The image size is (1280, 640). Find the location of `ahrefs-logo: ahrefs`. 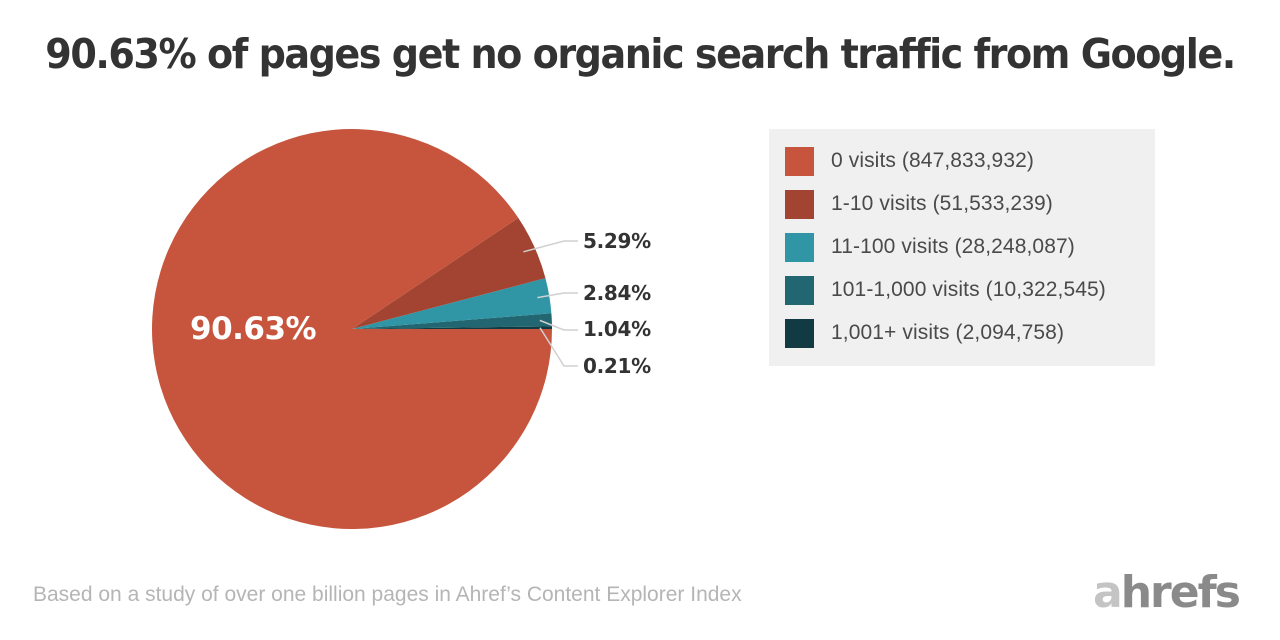

ahrefs-logo: ahrefs is located at coordinates (1167, 592).